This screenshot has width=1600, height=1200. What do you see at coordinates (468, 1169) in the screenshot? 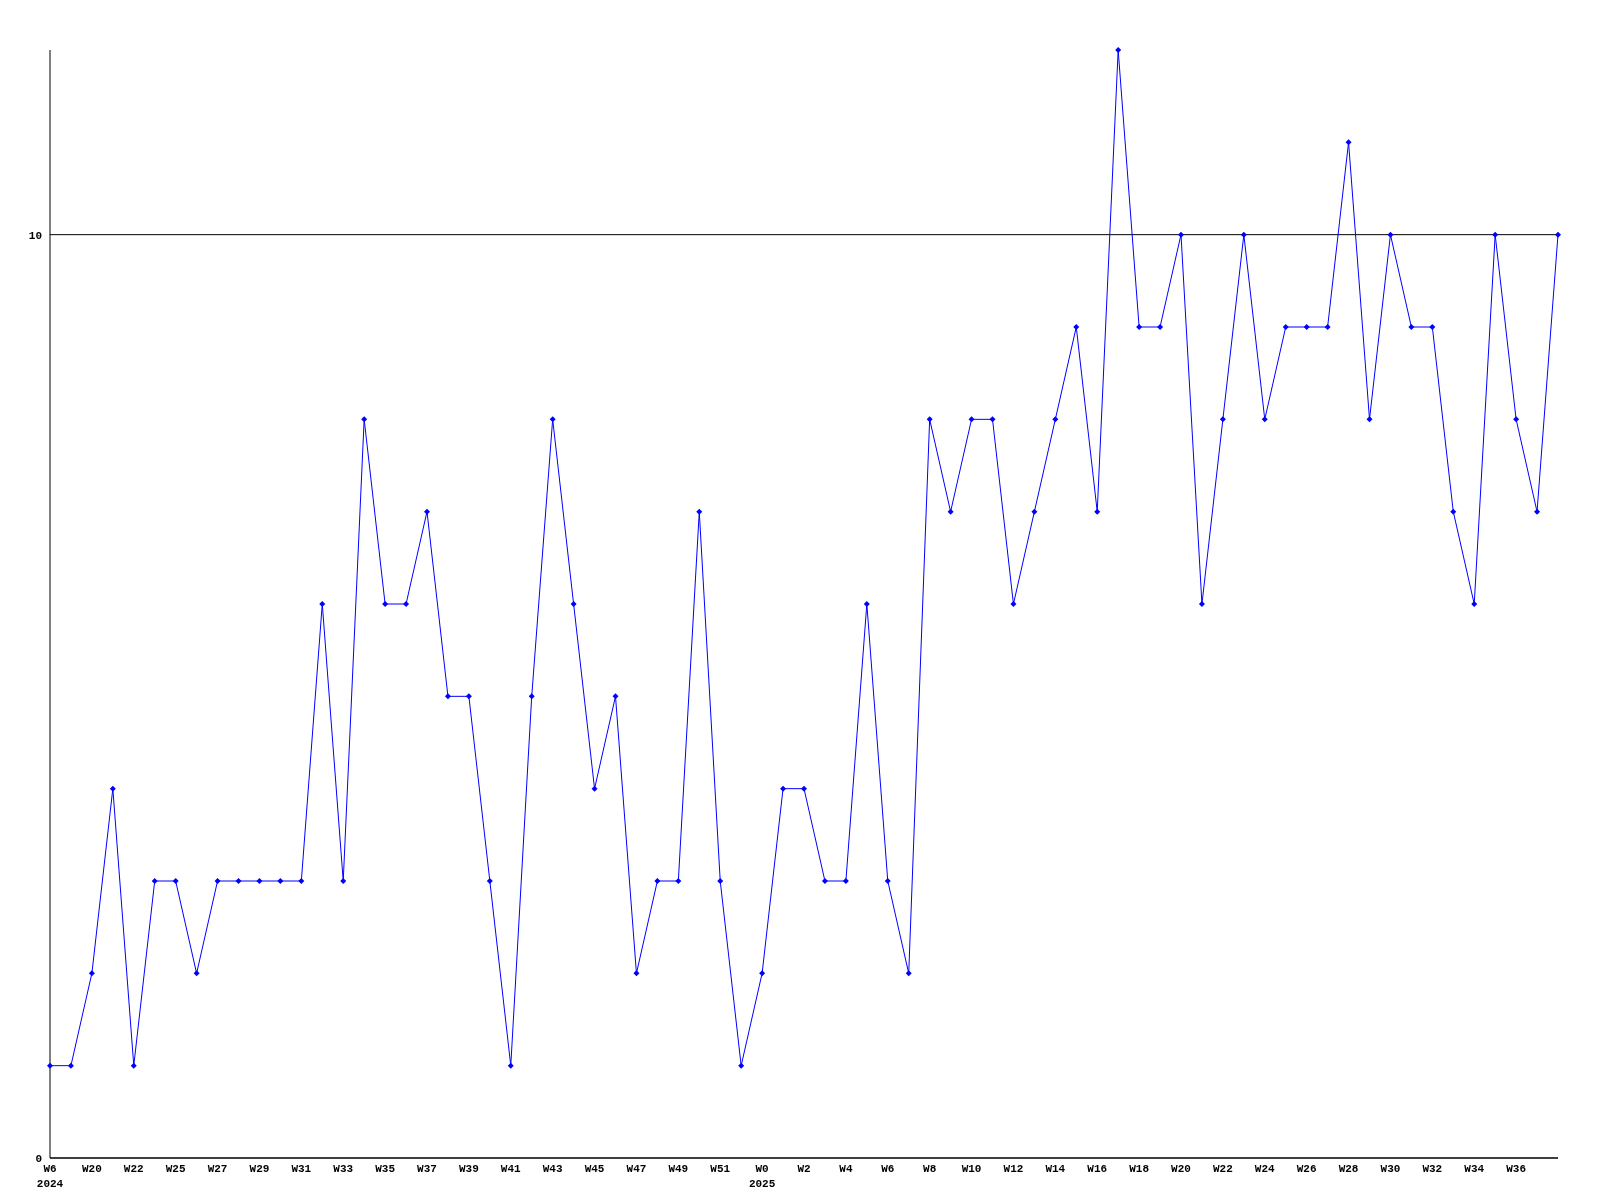
I see `x-tick-label: W39` at bounding box center [468, 1169].